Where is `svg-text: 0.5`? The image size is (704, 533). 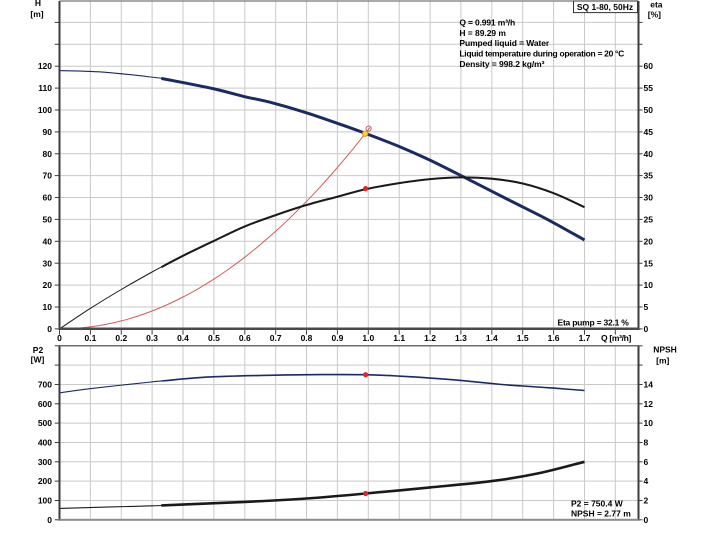
svg-text: 0.5 is located at coordinates (214, 338).